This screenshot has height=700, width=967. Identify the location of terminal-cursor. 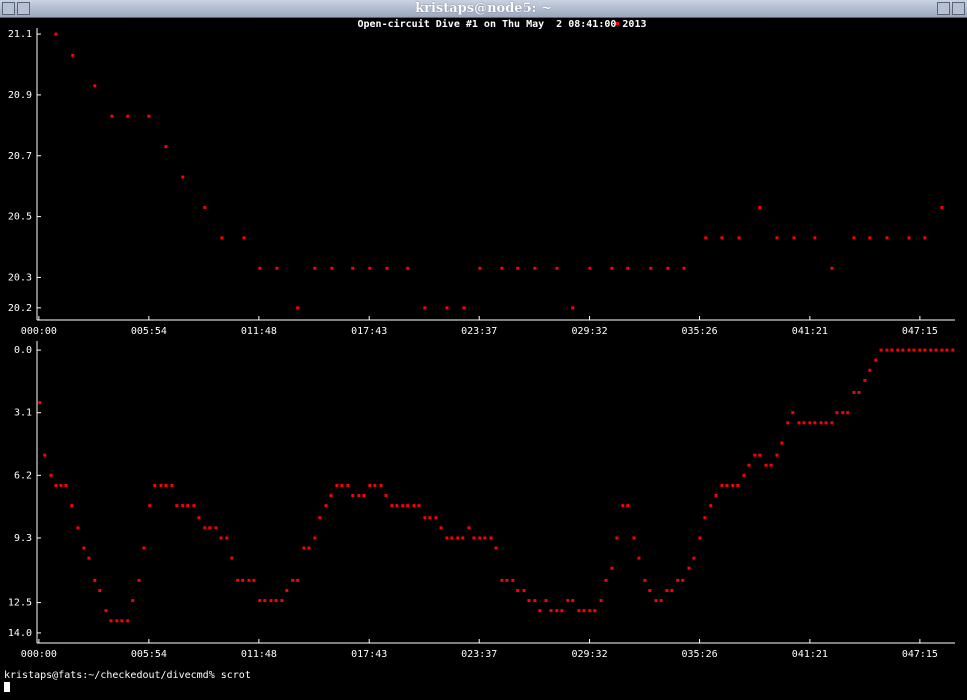
(7, 687).